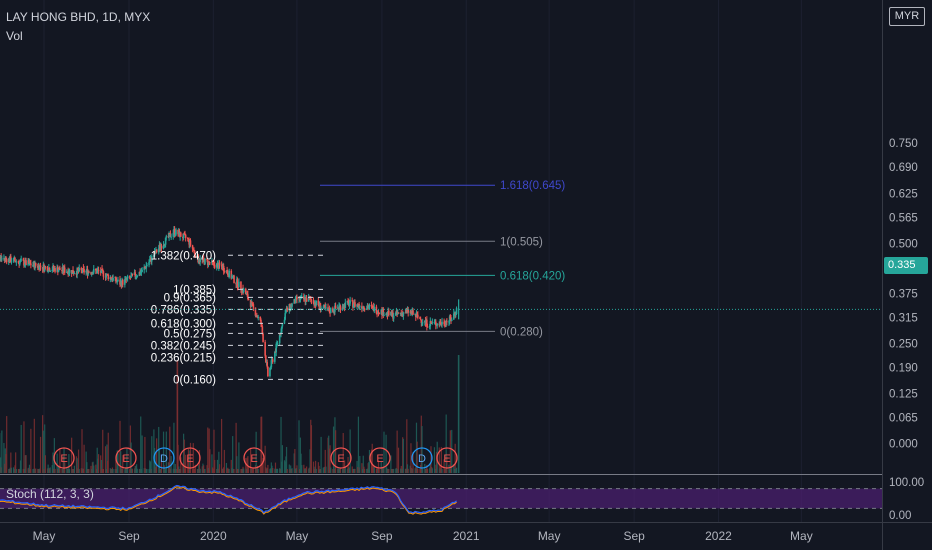  I want to click on earnings-marker, so click(190, 458).